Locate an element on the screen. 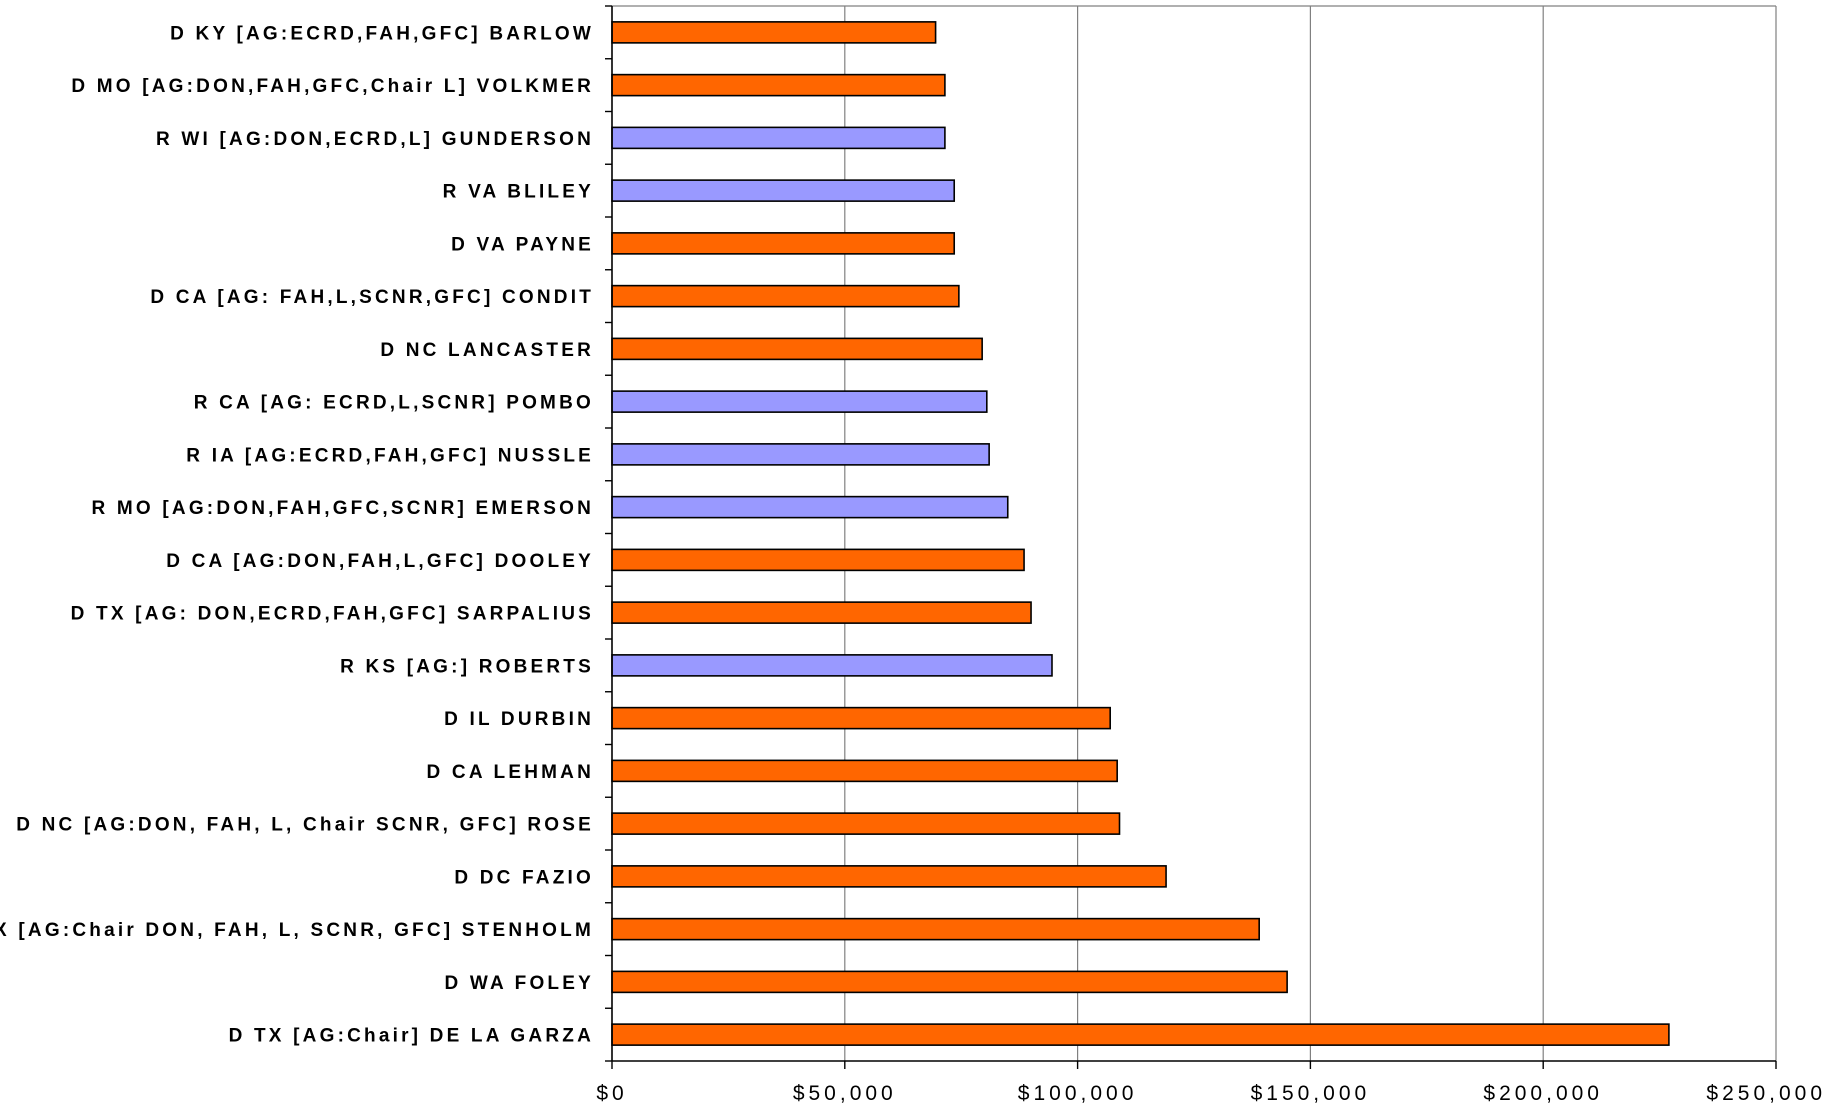 This screenshot has height=1105, width=1831. category-label-20: D TX [AG:Chair] DE LA GARZA is located at coordinates (411, 1036).